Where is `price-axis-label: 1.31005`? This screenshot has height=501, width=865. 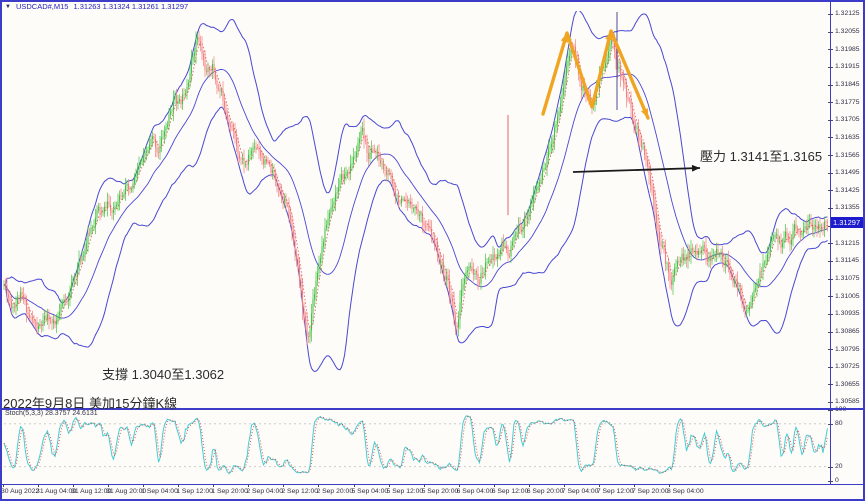 price-axis-label: 1.31005 is located at coordinates (847, 296).